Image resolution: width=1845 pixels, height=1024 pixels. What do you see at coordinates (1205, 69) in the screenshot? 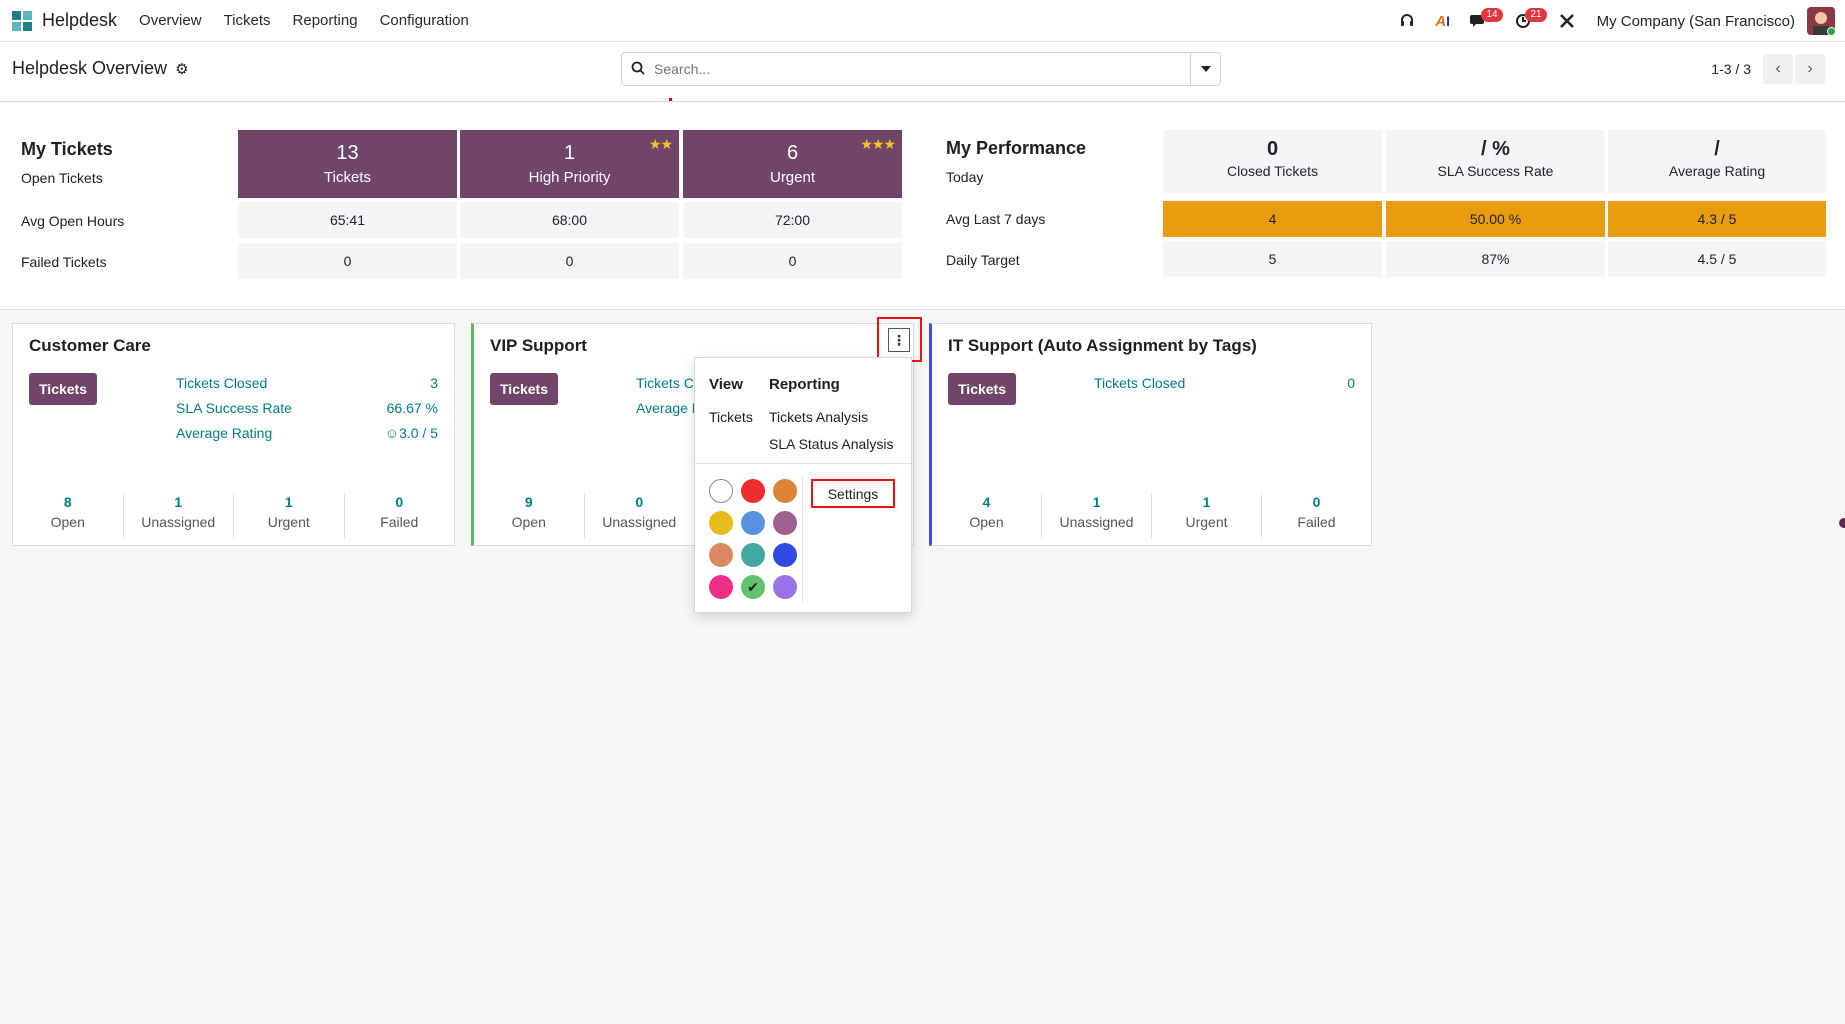
I see `search-options-toggle` at bounding box center [1205, 69].